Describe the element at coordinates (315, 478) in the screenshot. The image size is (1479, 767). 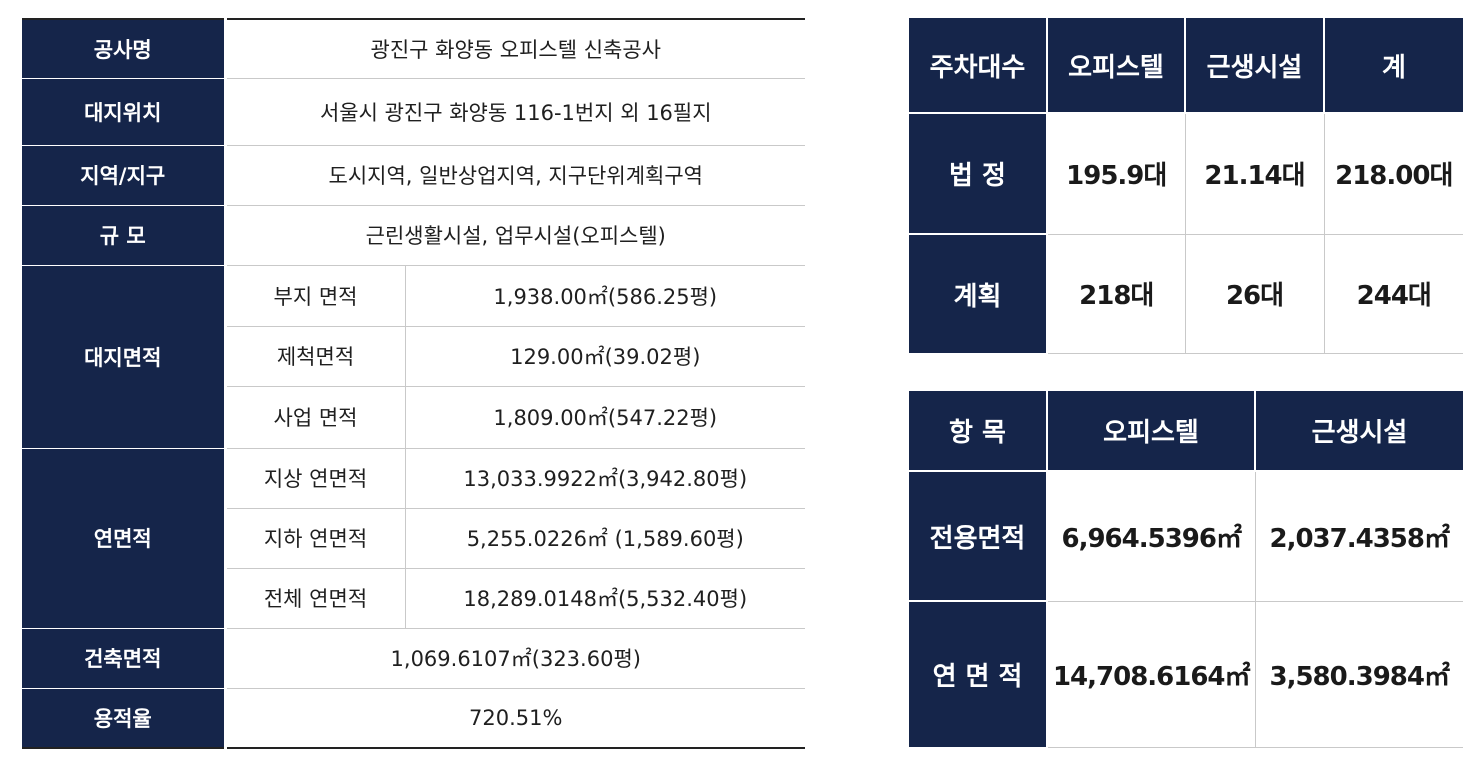
I see `sublabel-above-ground-area: 지상 연면적` at that location.